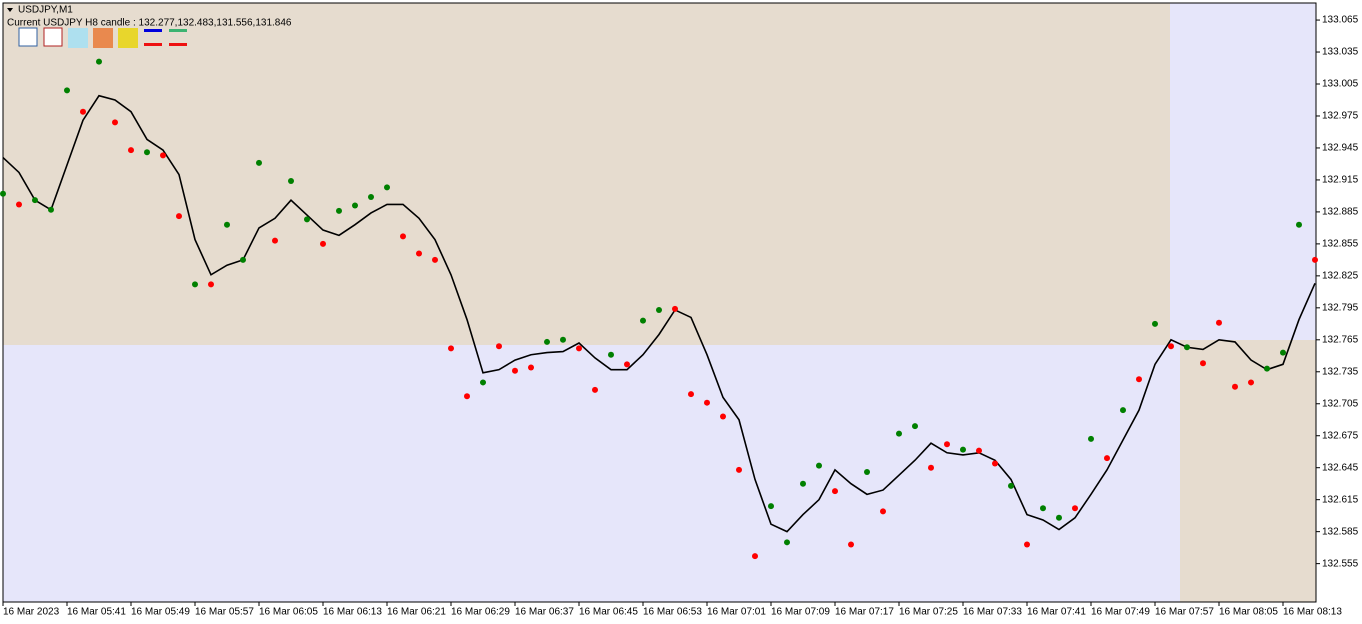 The width and height of the screenshot is (1362, 624). I want to click on color-box, so click(28, 37).